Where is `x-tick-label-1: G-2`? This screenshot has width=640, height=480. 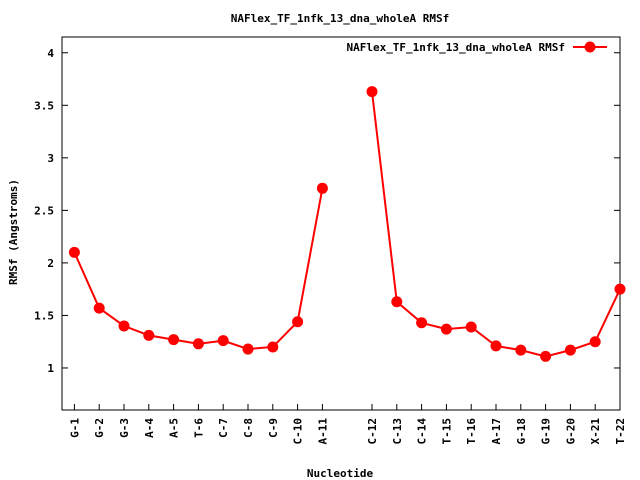
x-tick-label-1: G-2 is located at coordinates (99, 428).